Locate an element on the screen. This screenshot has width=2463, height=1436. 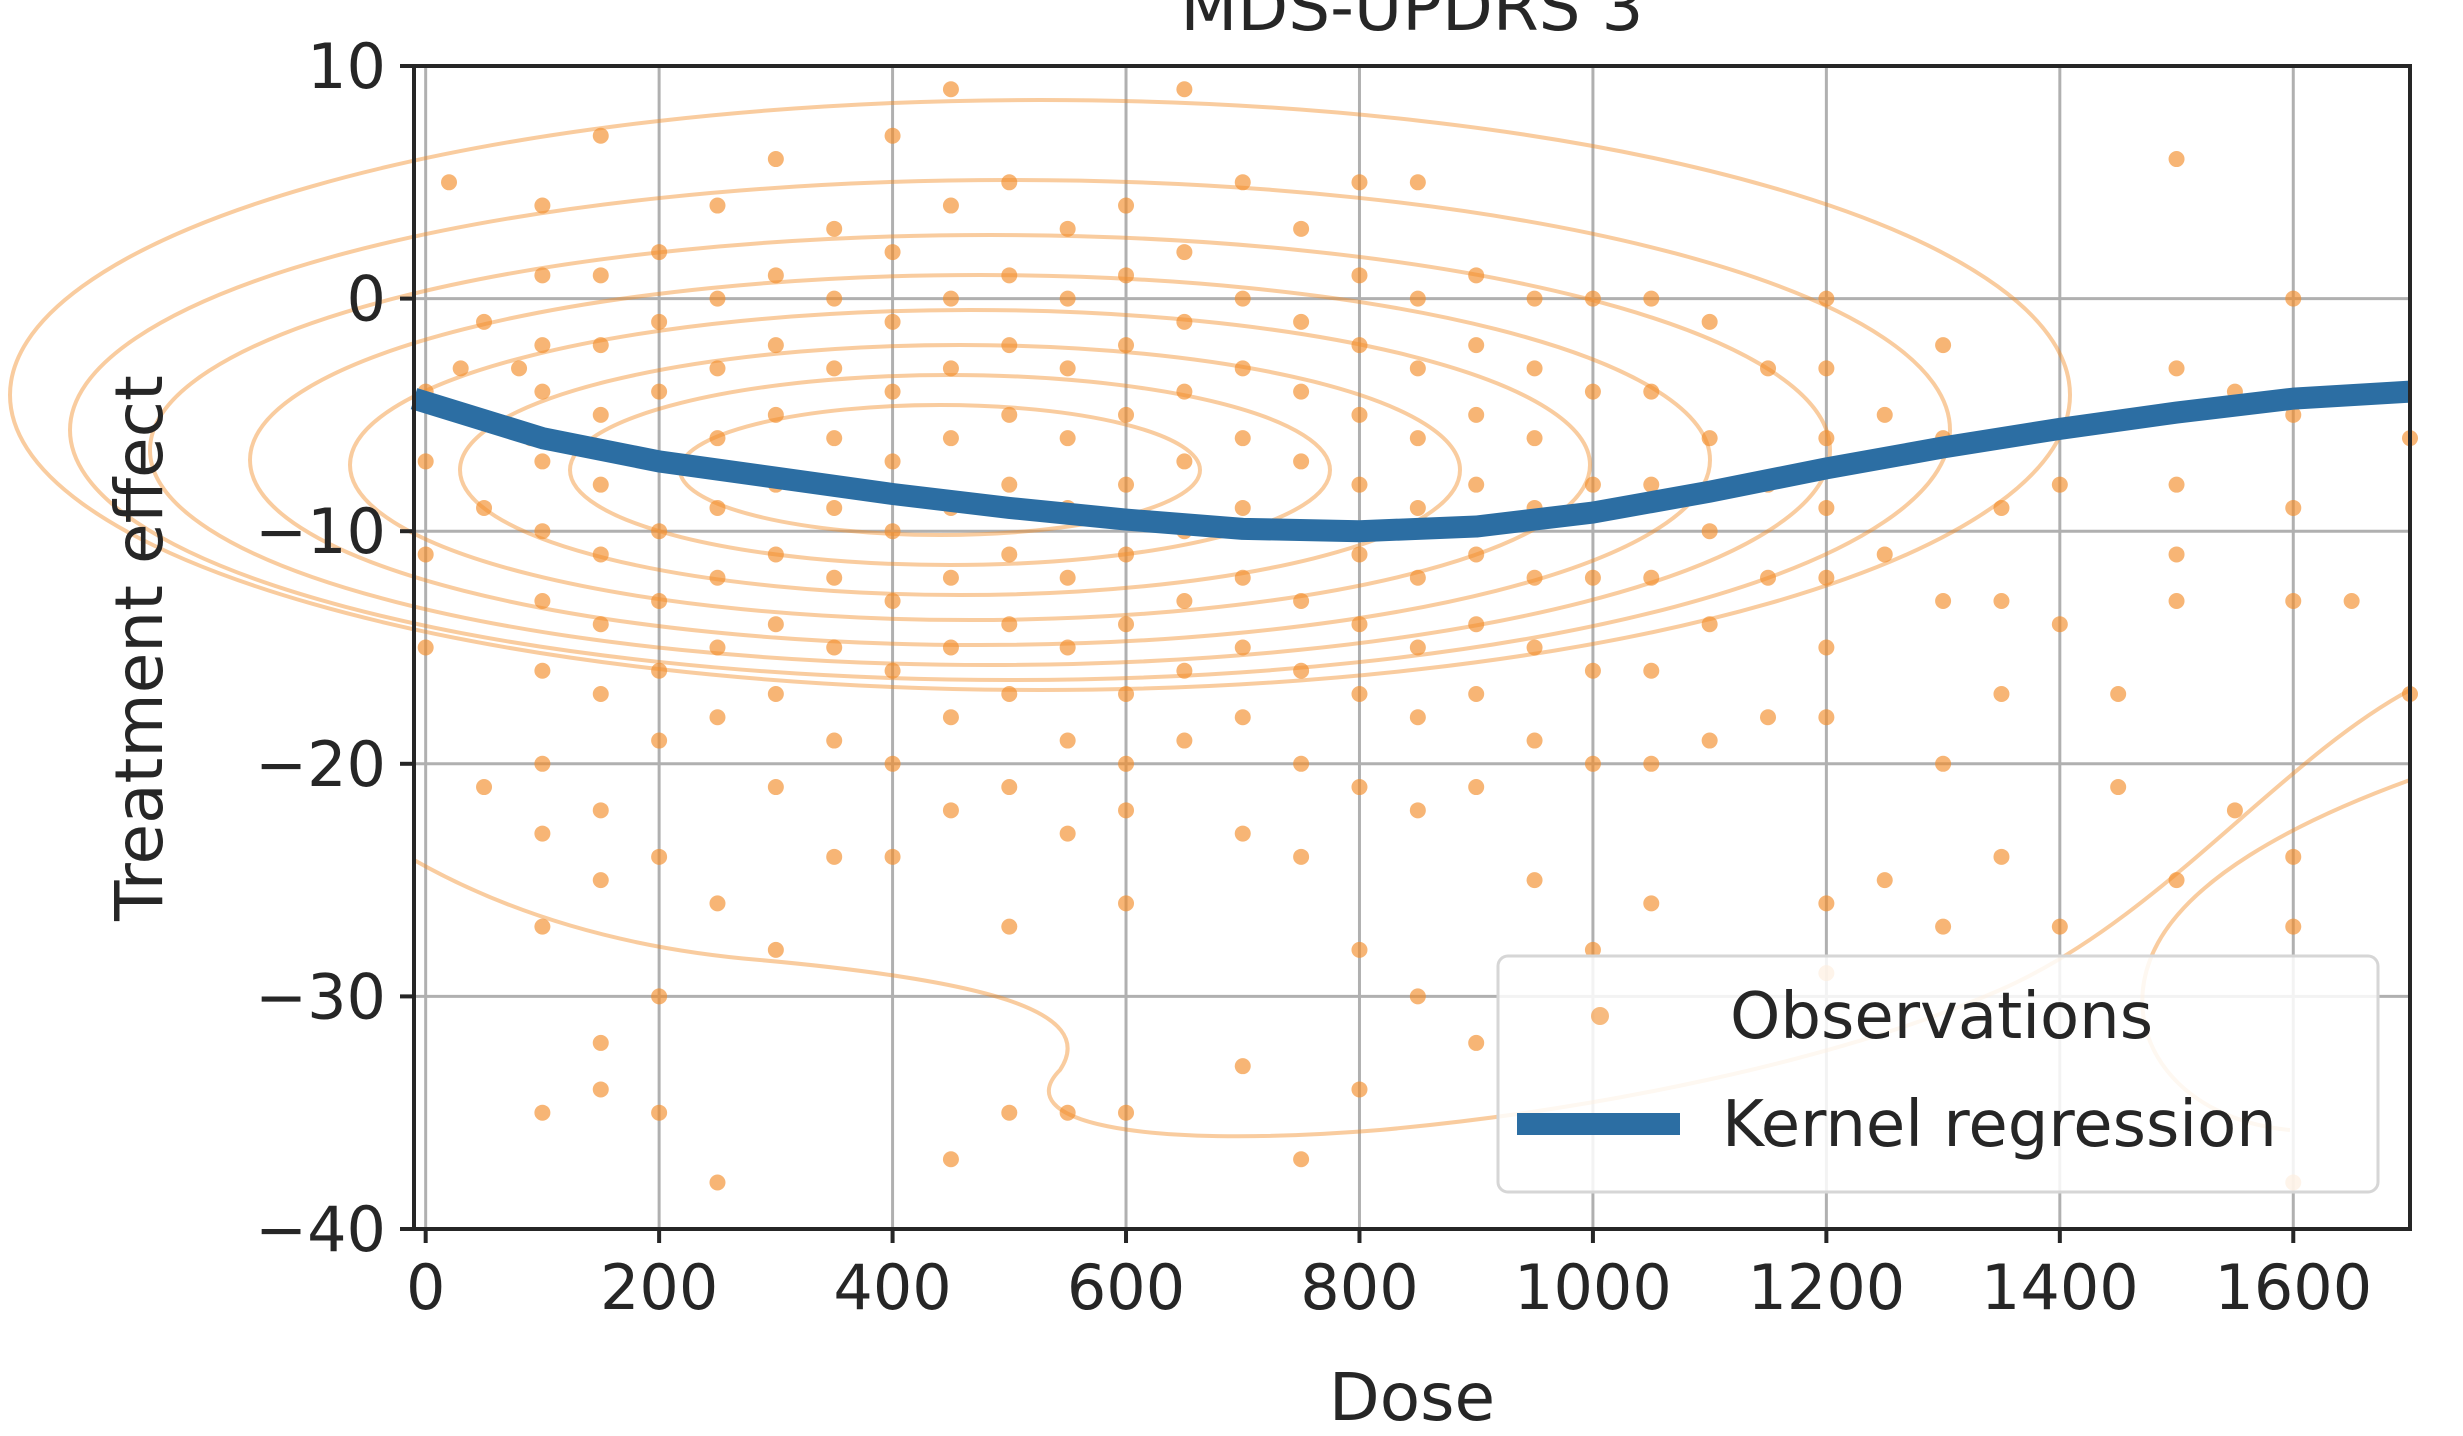
legend-observations-marker is located at coordinates (1600, 1016).